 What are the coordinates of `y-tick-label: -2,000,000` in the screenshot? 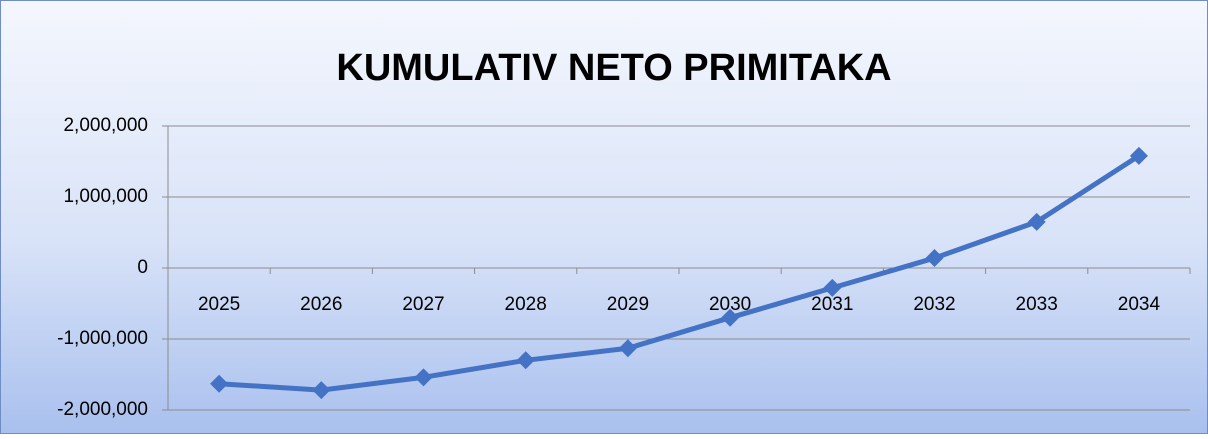 It's located at (102, 409).